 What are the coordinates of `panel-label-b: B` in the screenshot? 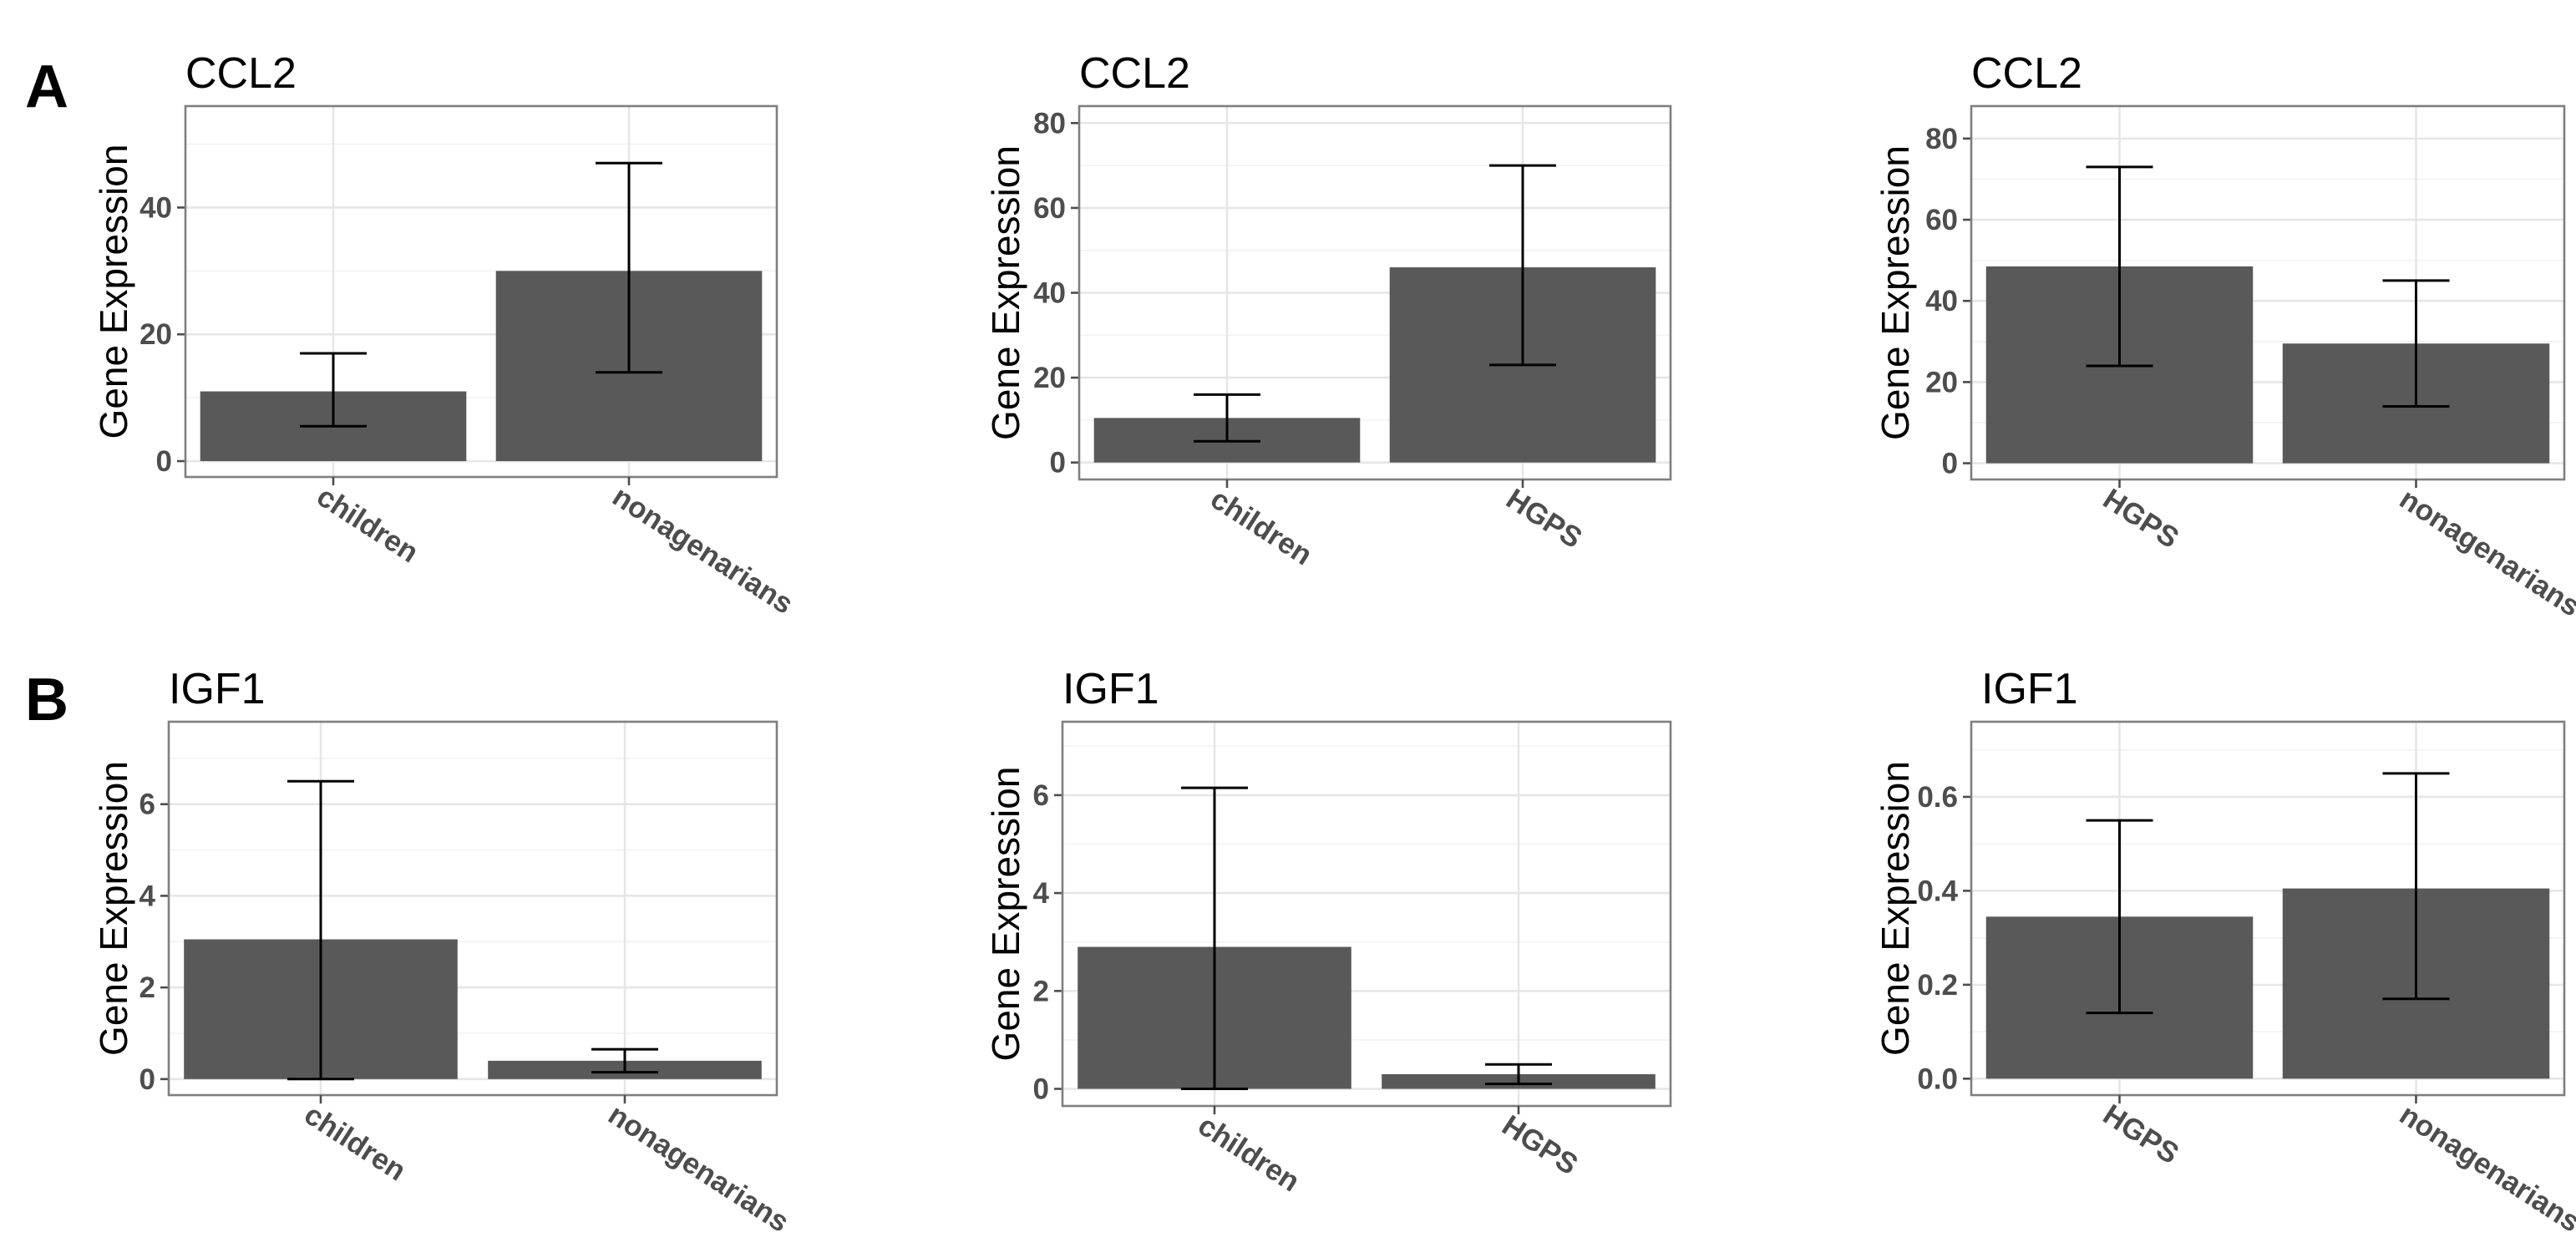 It's located at (46, 700).